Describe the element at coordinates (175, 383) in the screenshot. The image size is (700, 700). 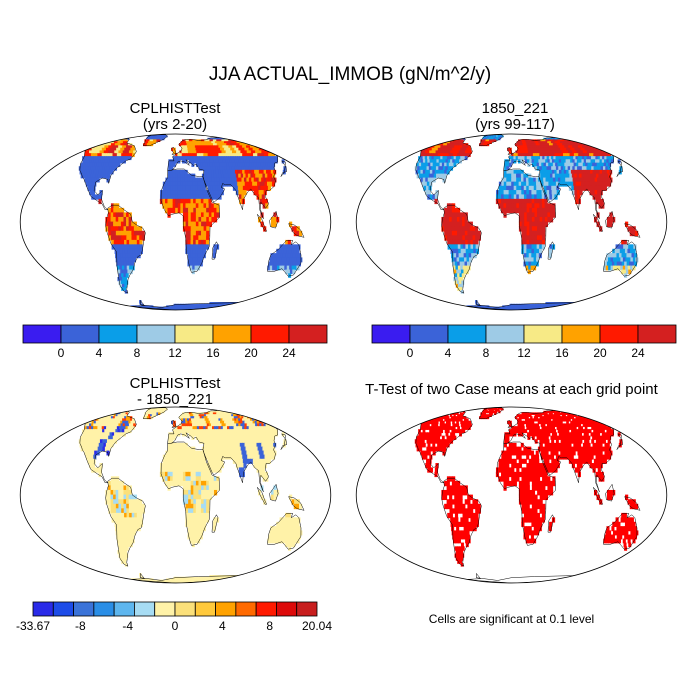
I see `panel-title-bottom-left-line1: CPLHISTTest` at that location.